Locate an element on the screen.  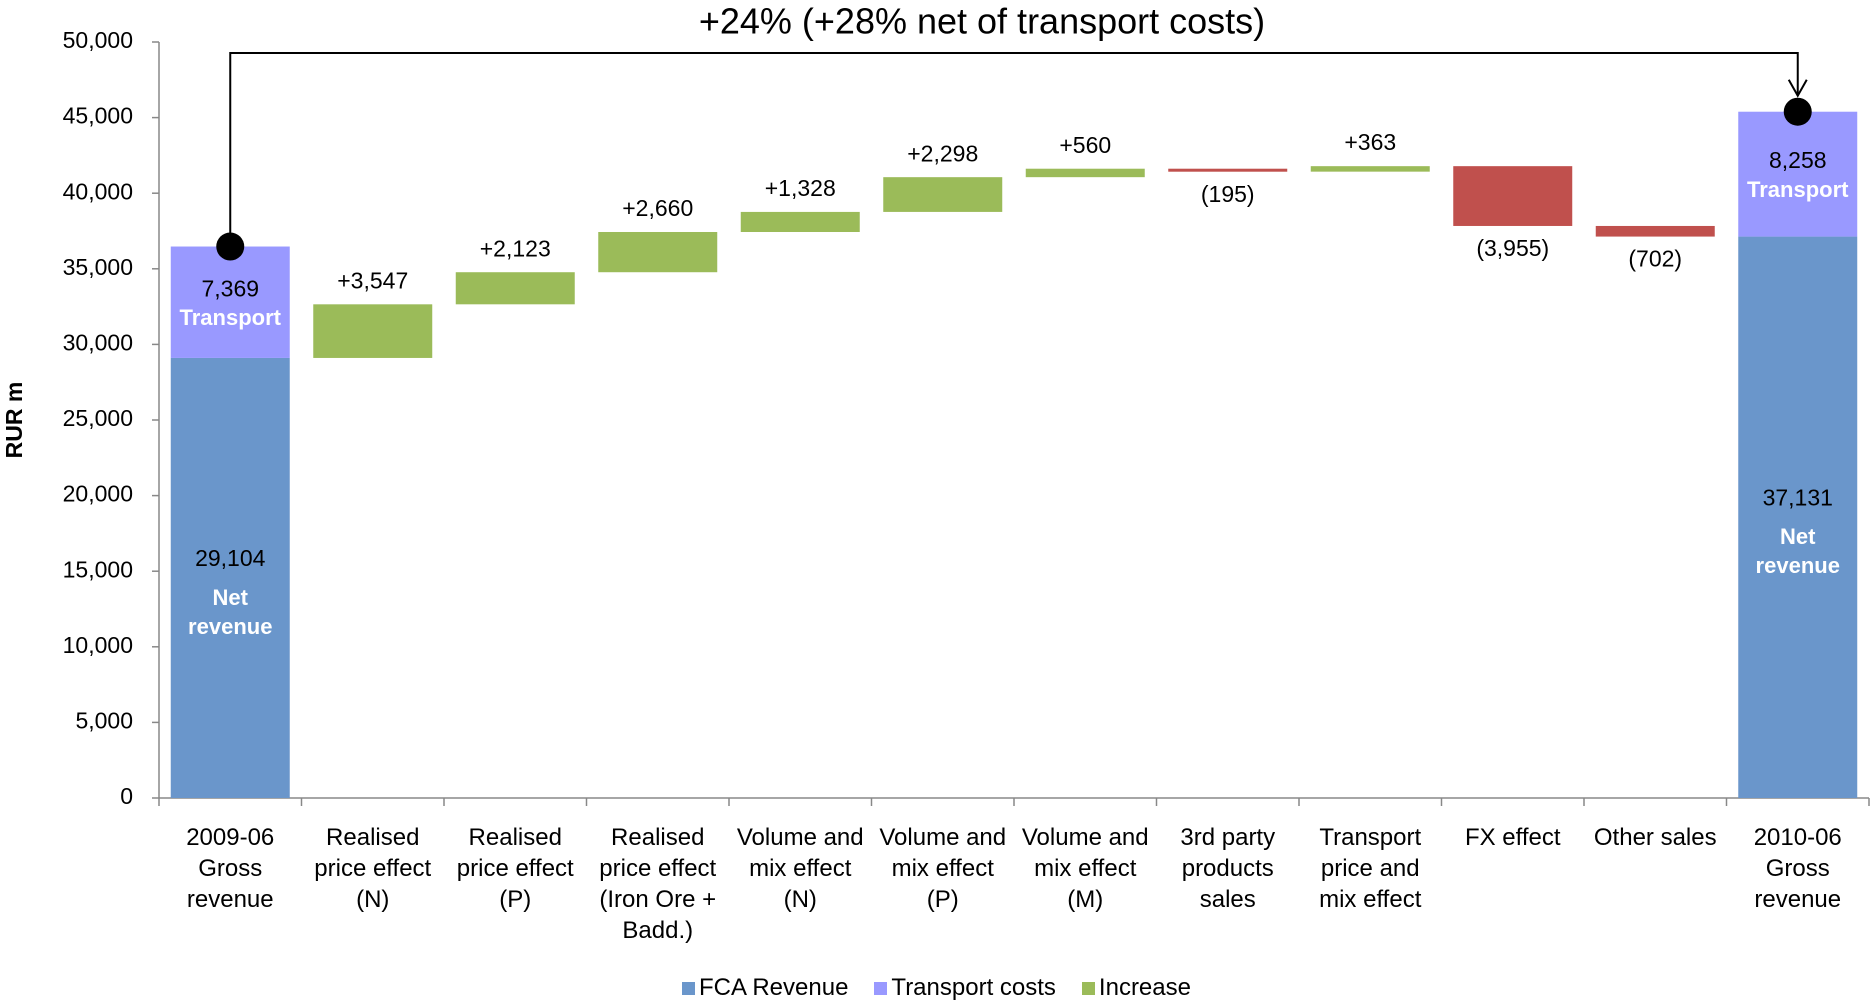
value-label: 8,258 is located at coordinates (1798, 160).